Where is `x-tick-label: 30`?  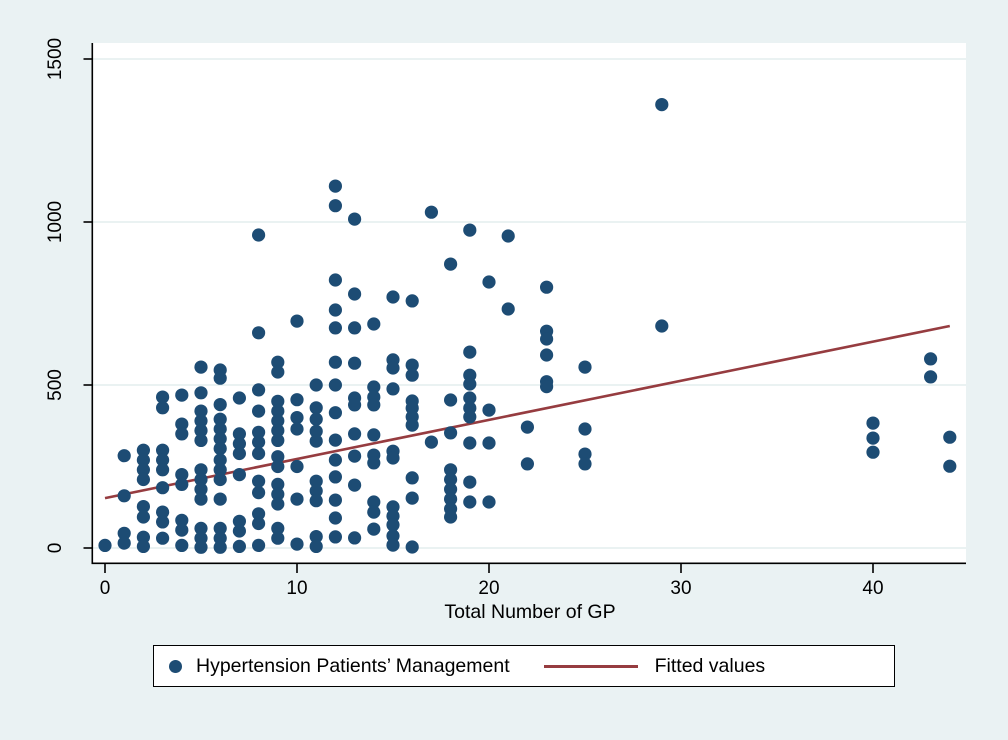
x-tick-label: 30 is located at coordinates (681, 588).